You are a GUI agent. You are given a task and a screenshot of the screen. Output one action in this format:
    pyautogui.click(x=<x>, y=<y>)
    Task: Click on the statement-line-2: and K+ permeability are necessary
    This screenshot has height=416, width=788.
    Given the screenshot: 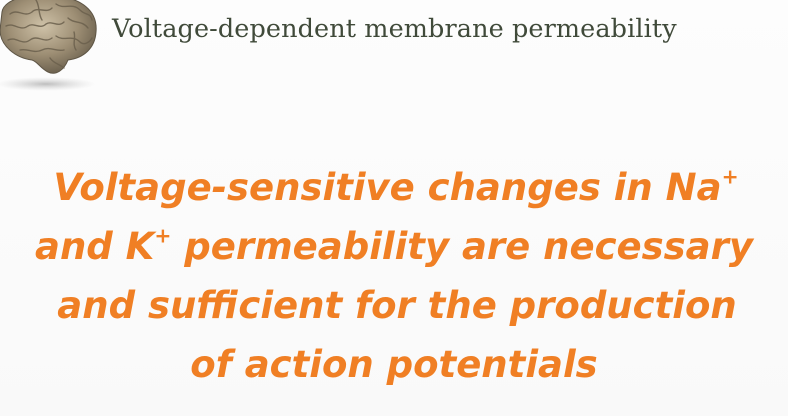 What is the action you would take?
    pyautogui.click(x=394, y=246)
    